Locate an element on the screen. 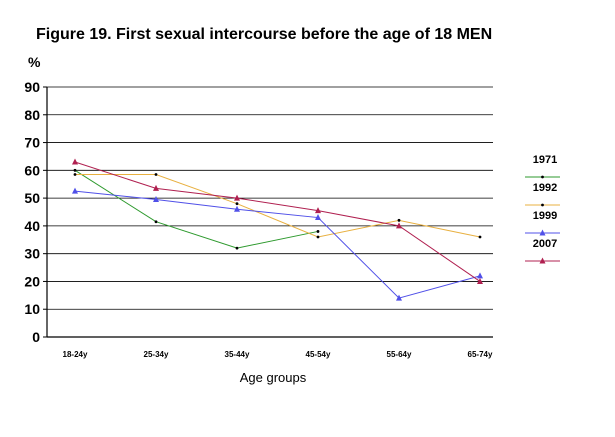 This screenshot has width=615, height=437. y-tick-label: 30 is located at coordinates (32, 254).